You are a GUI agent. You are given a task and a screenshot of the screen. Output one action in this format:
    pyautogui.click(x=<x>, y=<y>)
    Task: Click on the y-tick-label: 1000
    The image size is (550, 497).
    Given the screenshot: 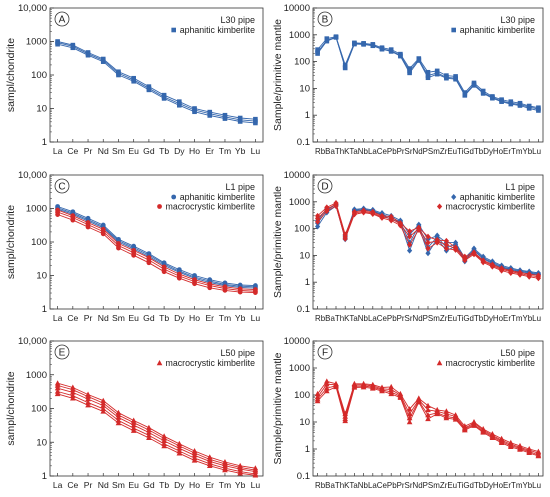 What is the action you would take?
    pyautogui.click(x=299, y=202)
    